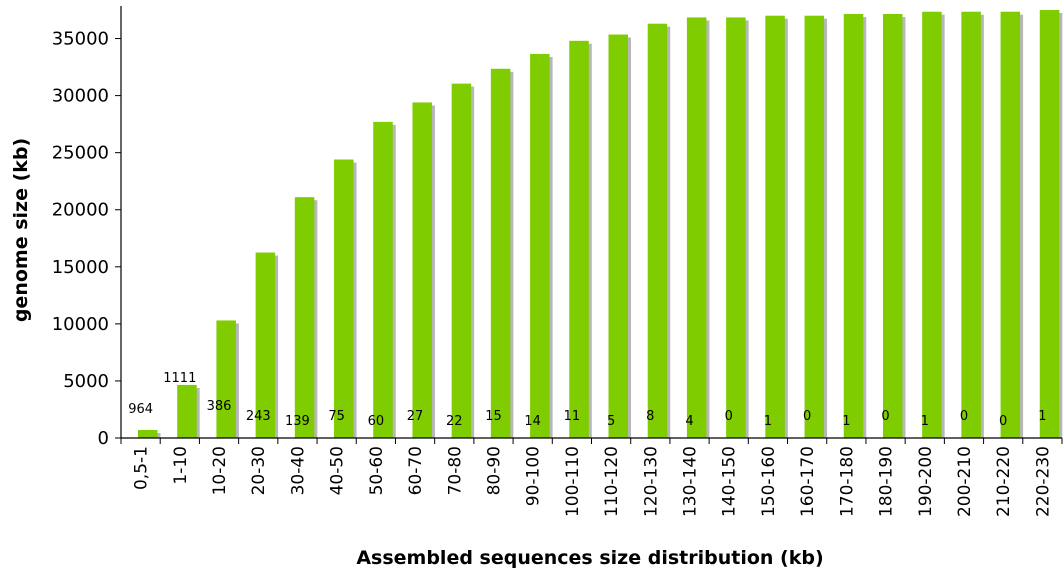 The width and height of the screenshot is (1064, 575). What do you see at coordinates (769, 481) in the screenshot?
I see `x-tick-label: 150-160` at bounding box center [769, 481].